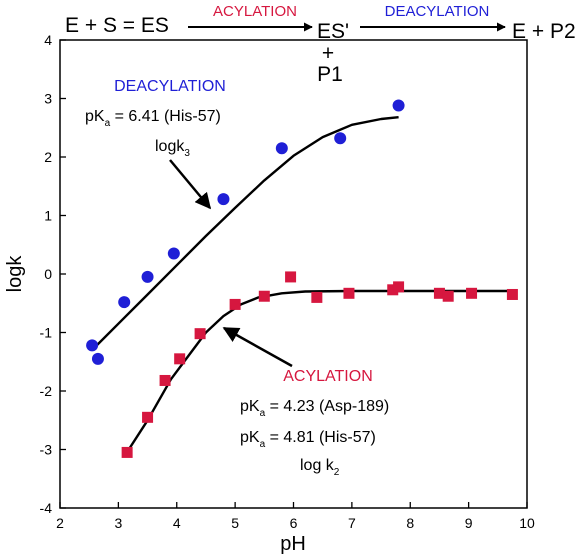 The image size is (583, 560). Describe the element at coordinates (118, 523) in the screenshot. I see `x-tick-label: 3` at that location.